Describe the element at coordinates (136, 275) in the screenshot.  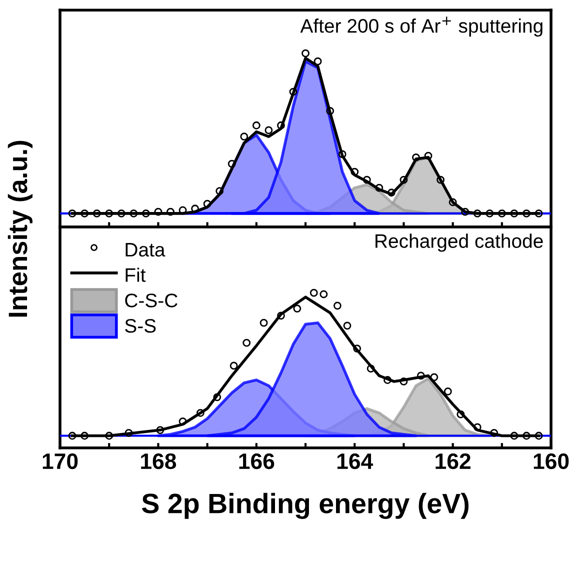
I see `legend-label: Fit` at that location.